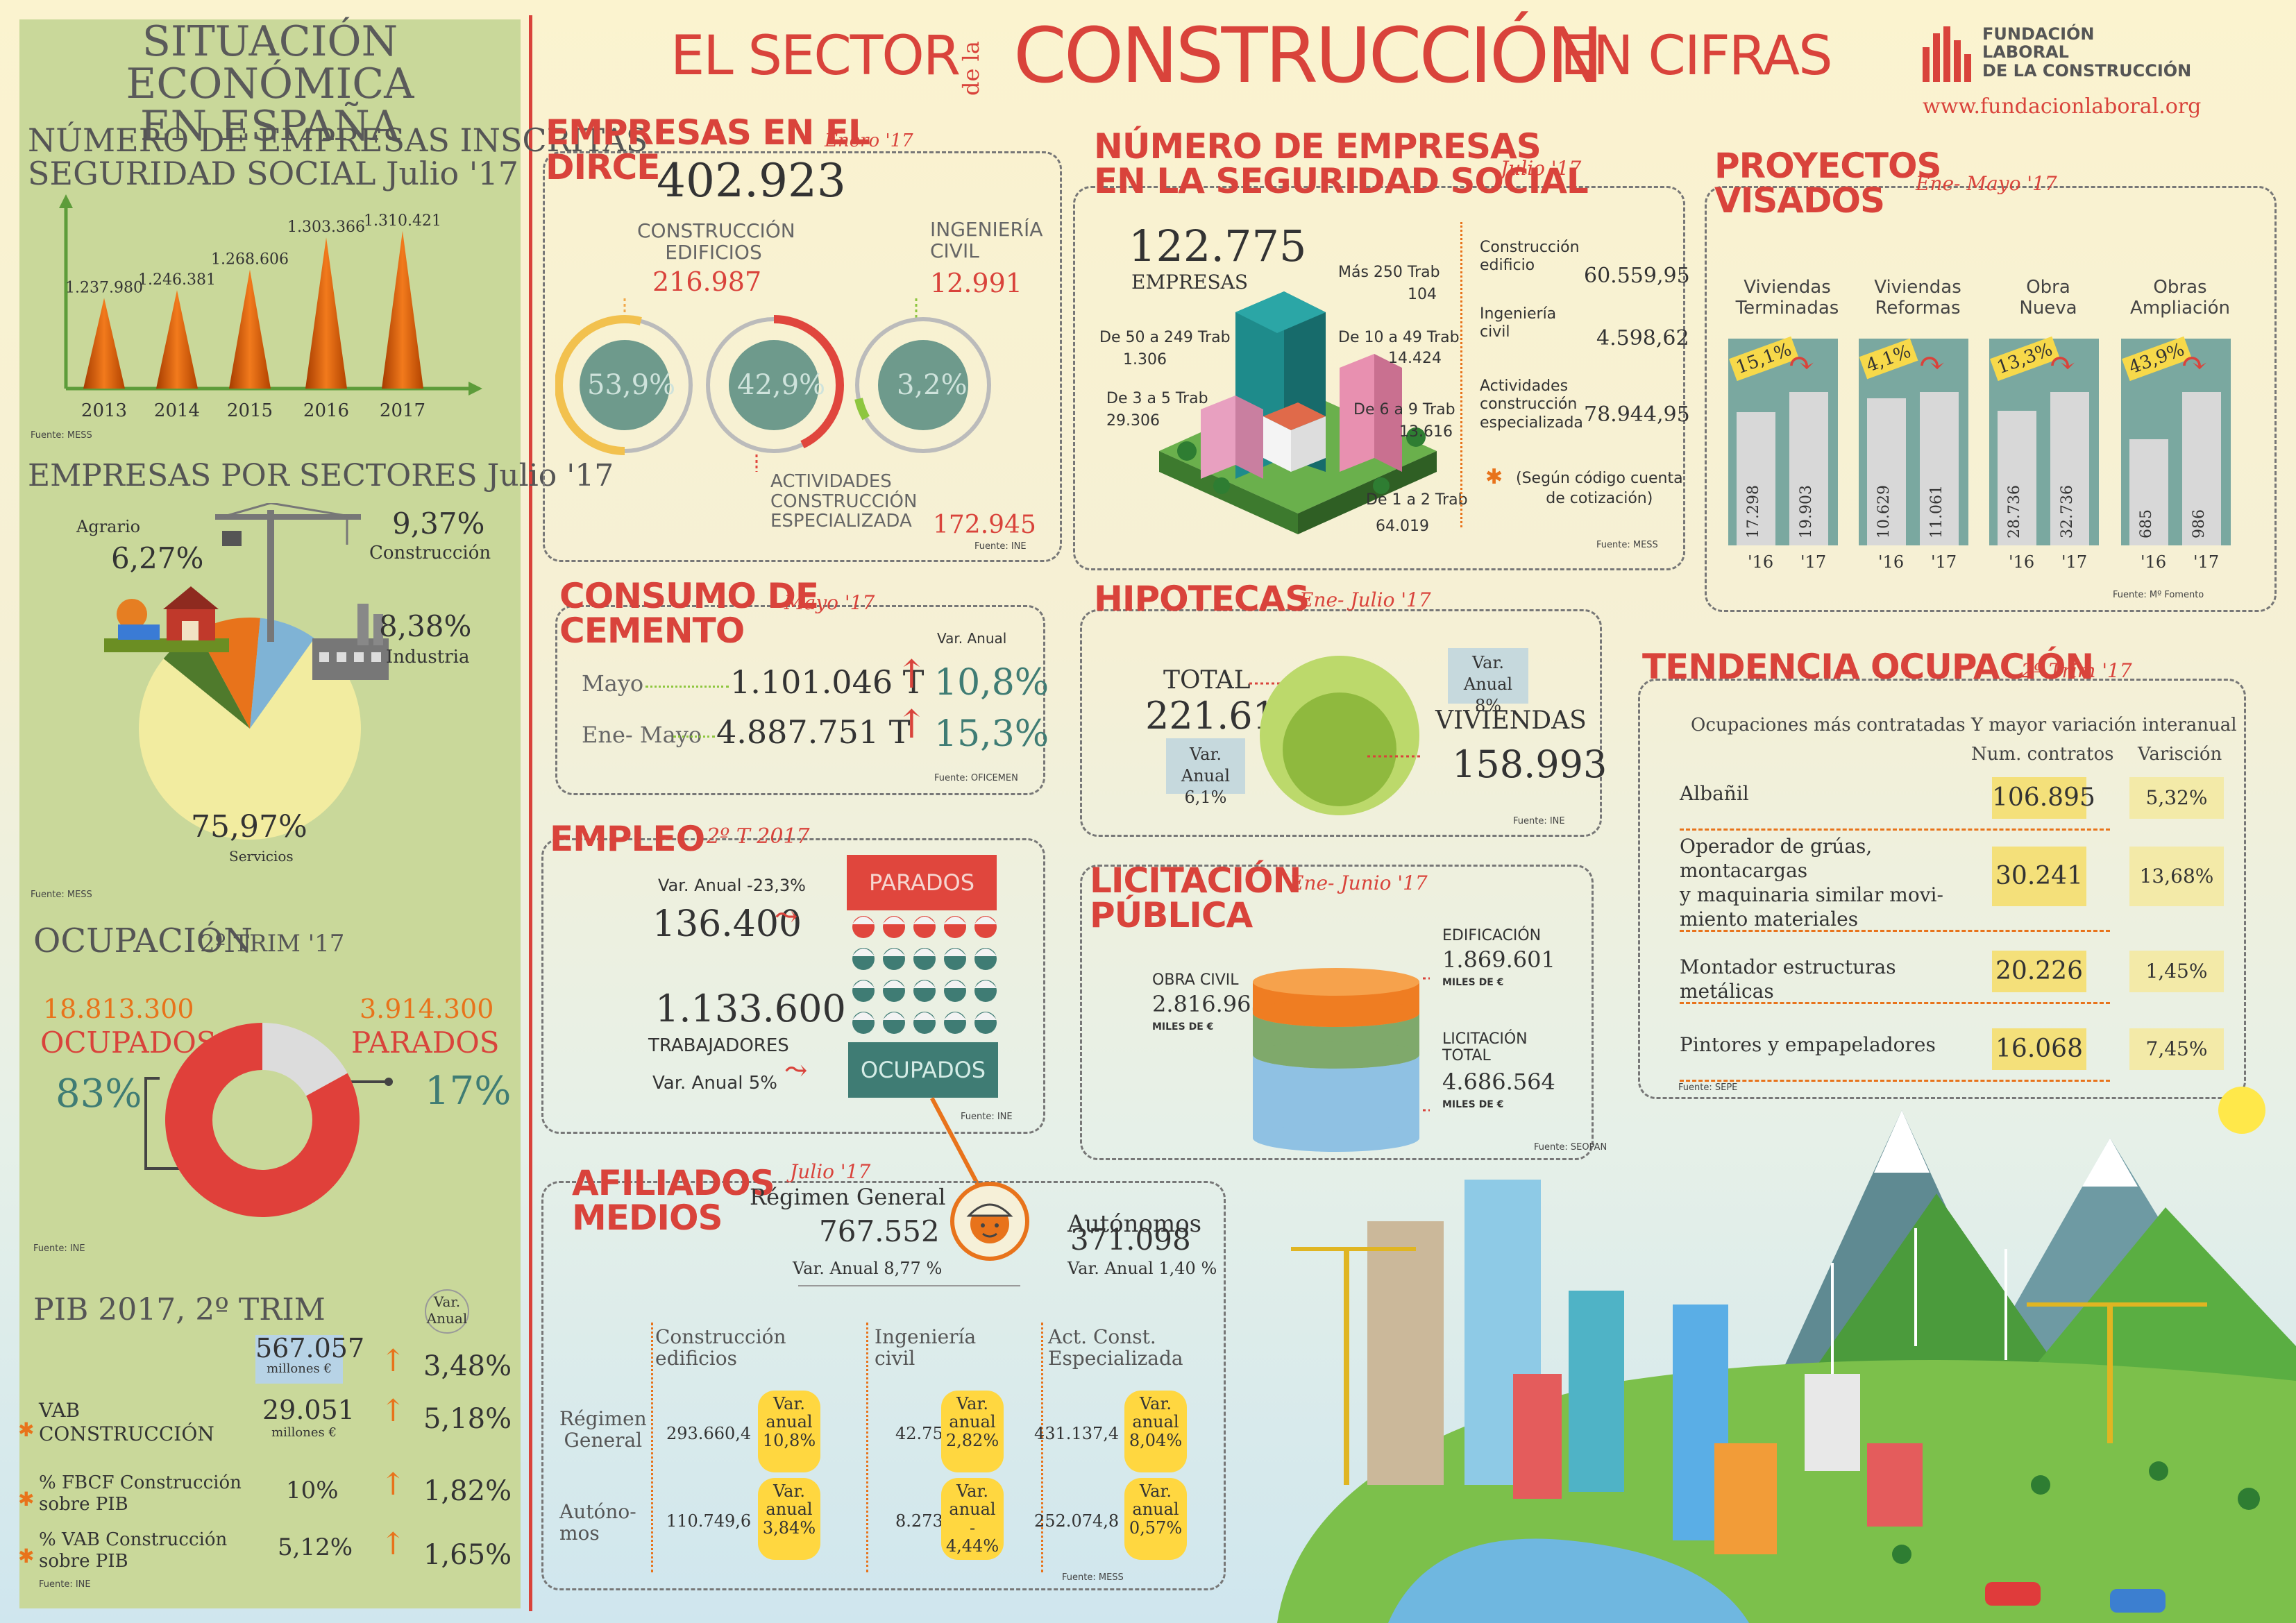 This screenshot has width=2296, height=1623. I want to click on visados-title-line1: PROYECTOS, so click(1828, 166).